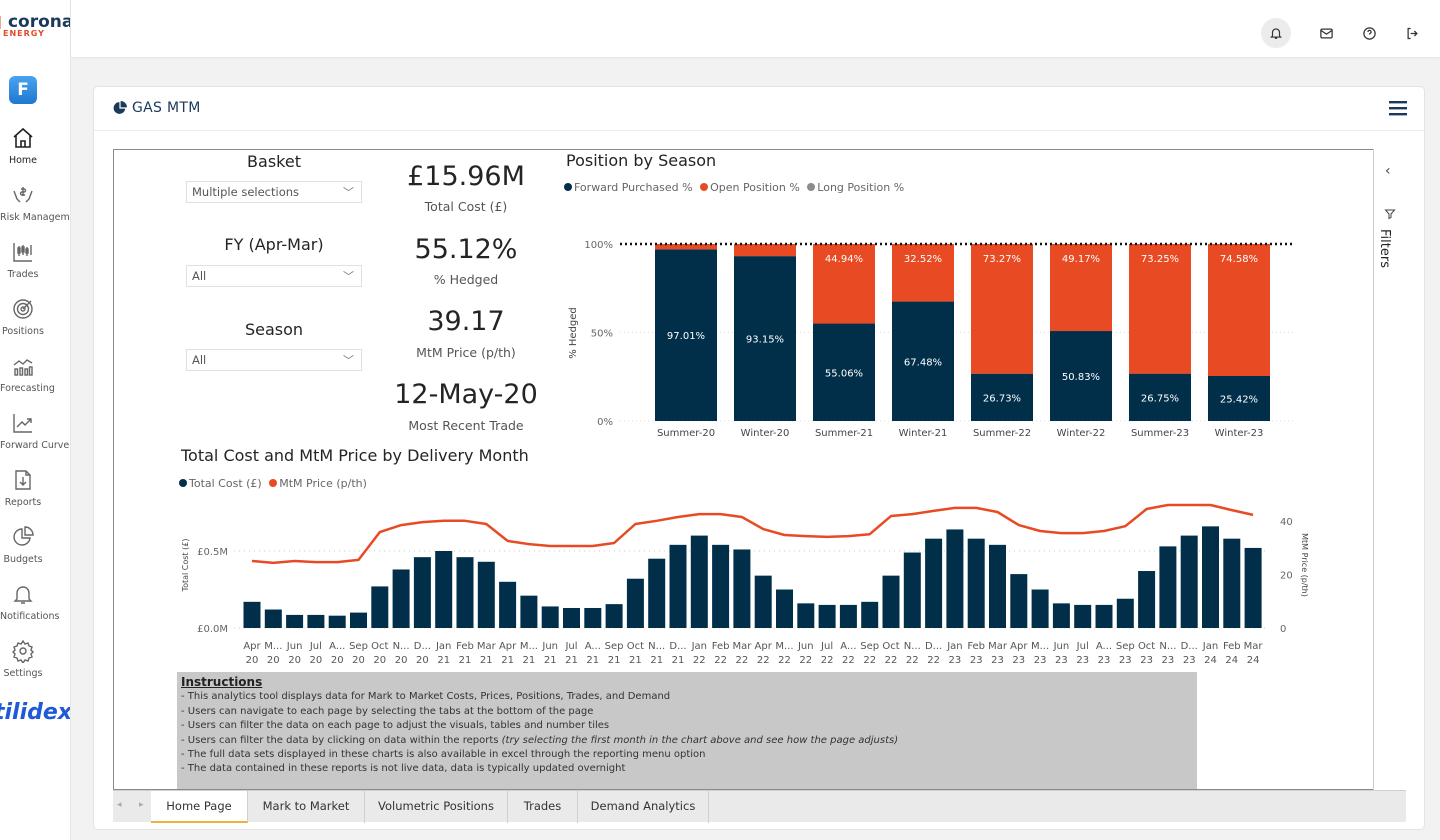 Image resolution: width=1440 pixels, height=840 pixels. What do you see at coordinates (141, 805) in the screenshot?
I see `tab-scroll-right-icon: ▸` at bounding box center [141, 805].